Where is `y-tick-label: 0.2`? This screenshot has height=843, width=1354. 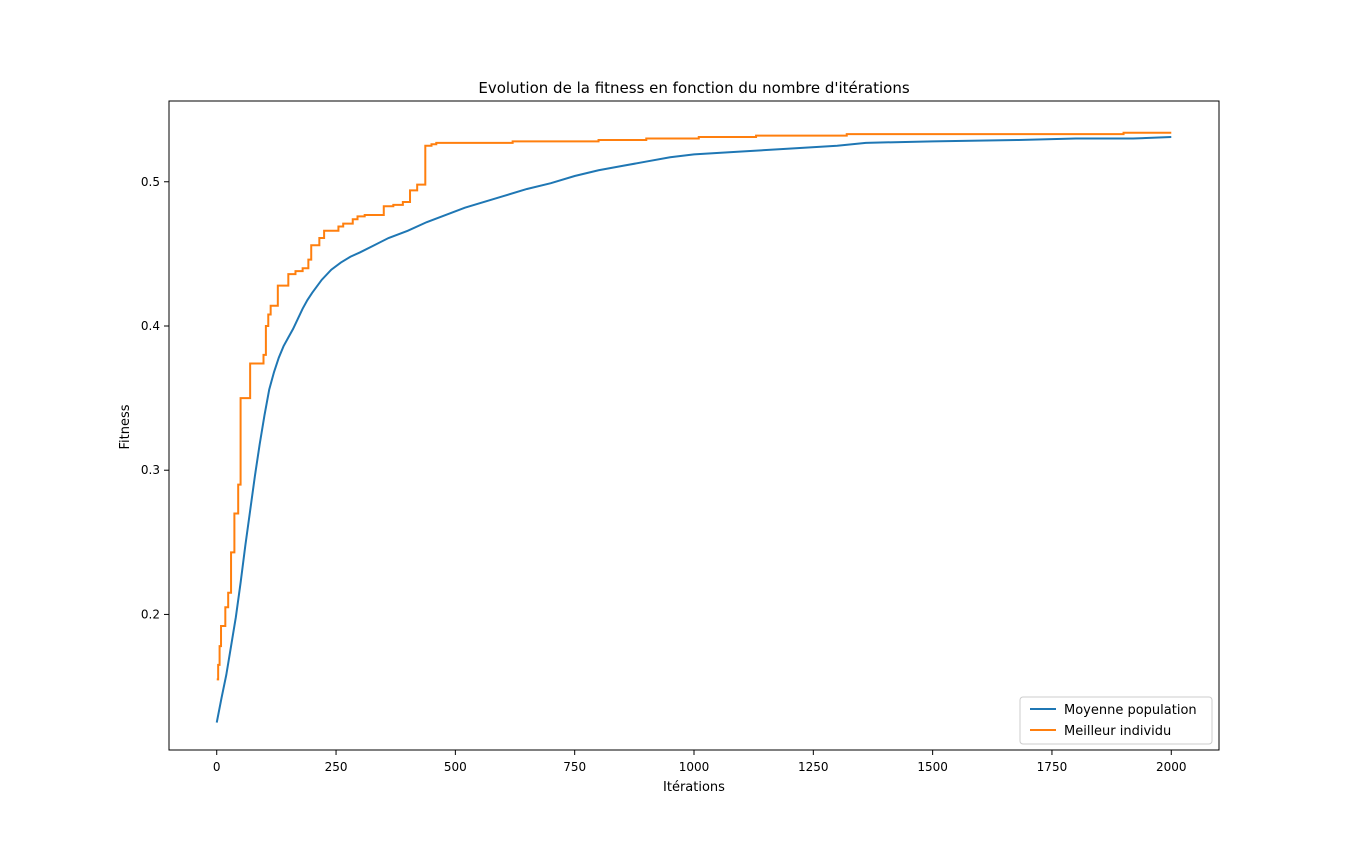 y-tick-label: 0.2 is located at coordinates (150, 614).